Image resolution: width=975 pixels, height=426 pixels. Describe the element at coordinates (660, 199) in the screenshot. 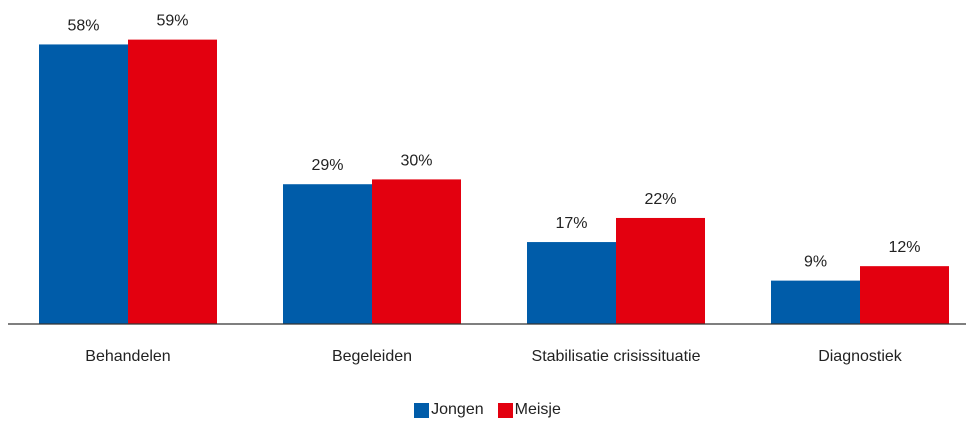

I see `data-label-meisje-stabilisatie-crisissituatie: 22%` at that location.